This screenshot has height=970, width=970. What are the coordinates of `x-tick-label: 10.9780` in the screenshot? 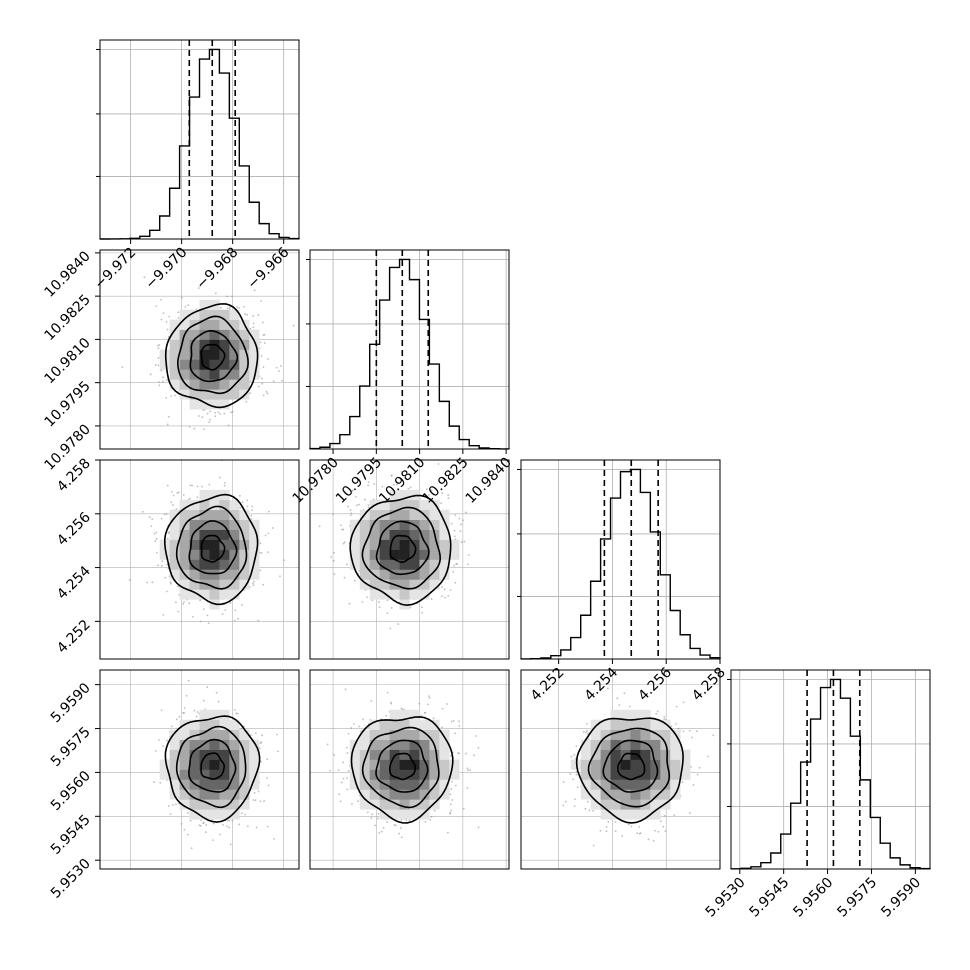 It's located at (316, 481).